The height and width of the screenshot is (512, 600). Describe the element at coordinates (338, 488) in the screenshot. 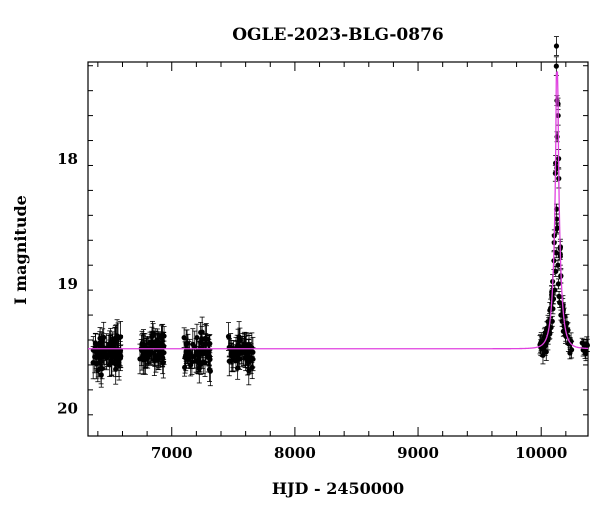

I see `x-axis-label: HJD - 2450000` at that location.